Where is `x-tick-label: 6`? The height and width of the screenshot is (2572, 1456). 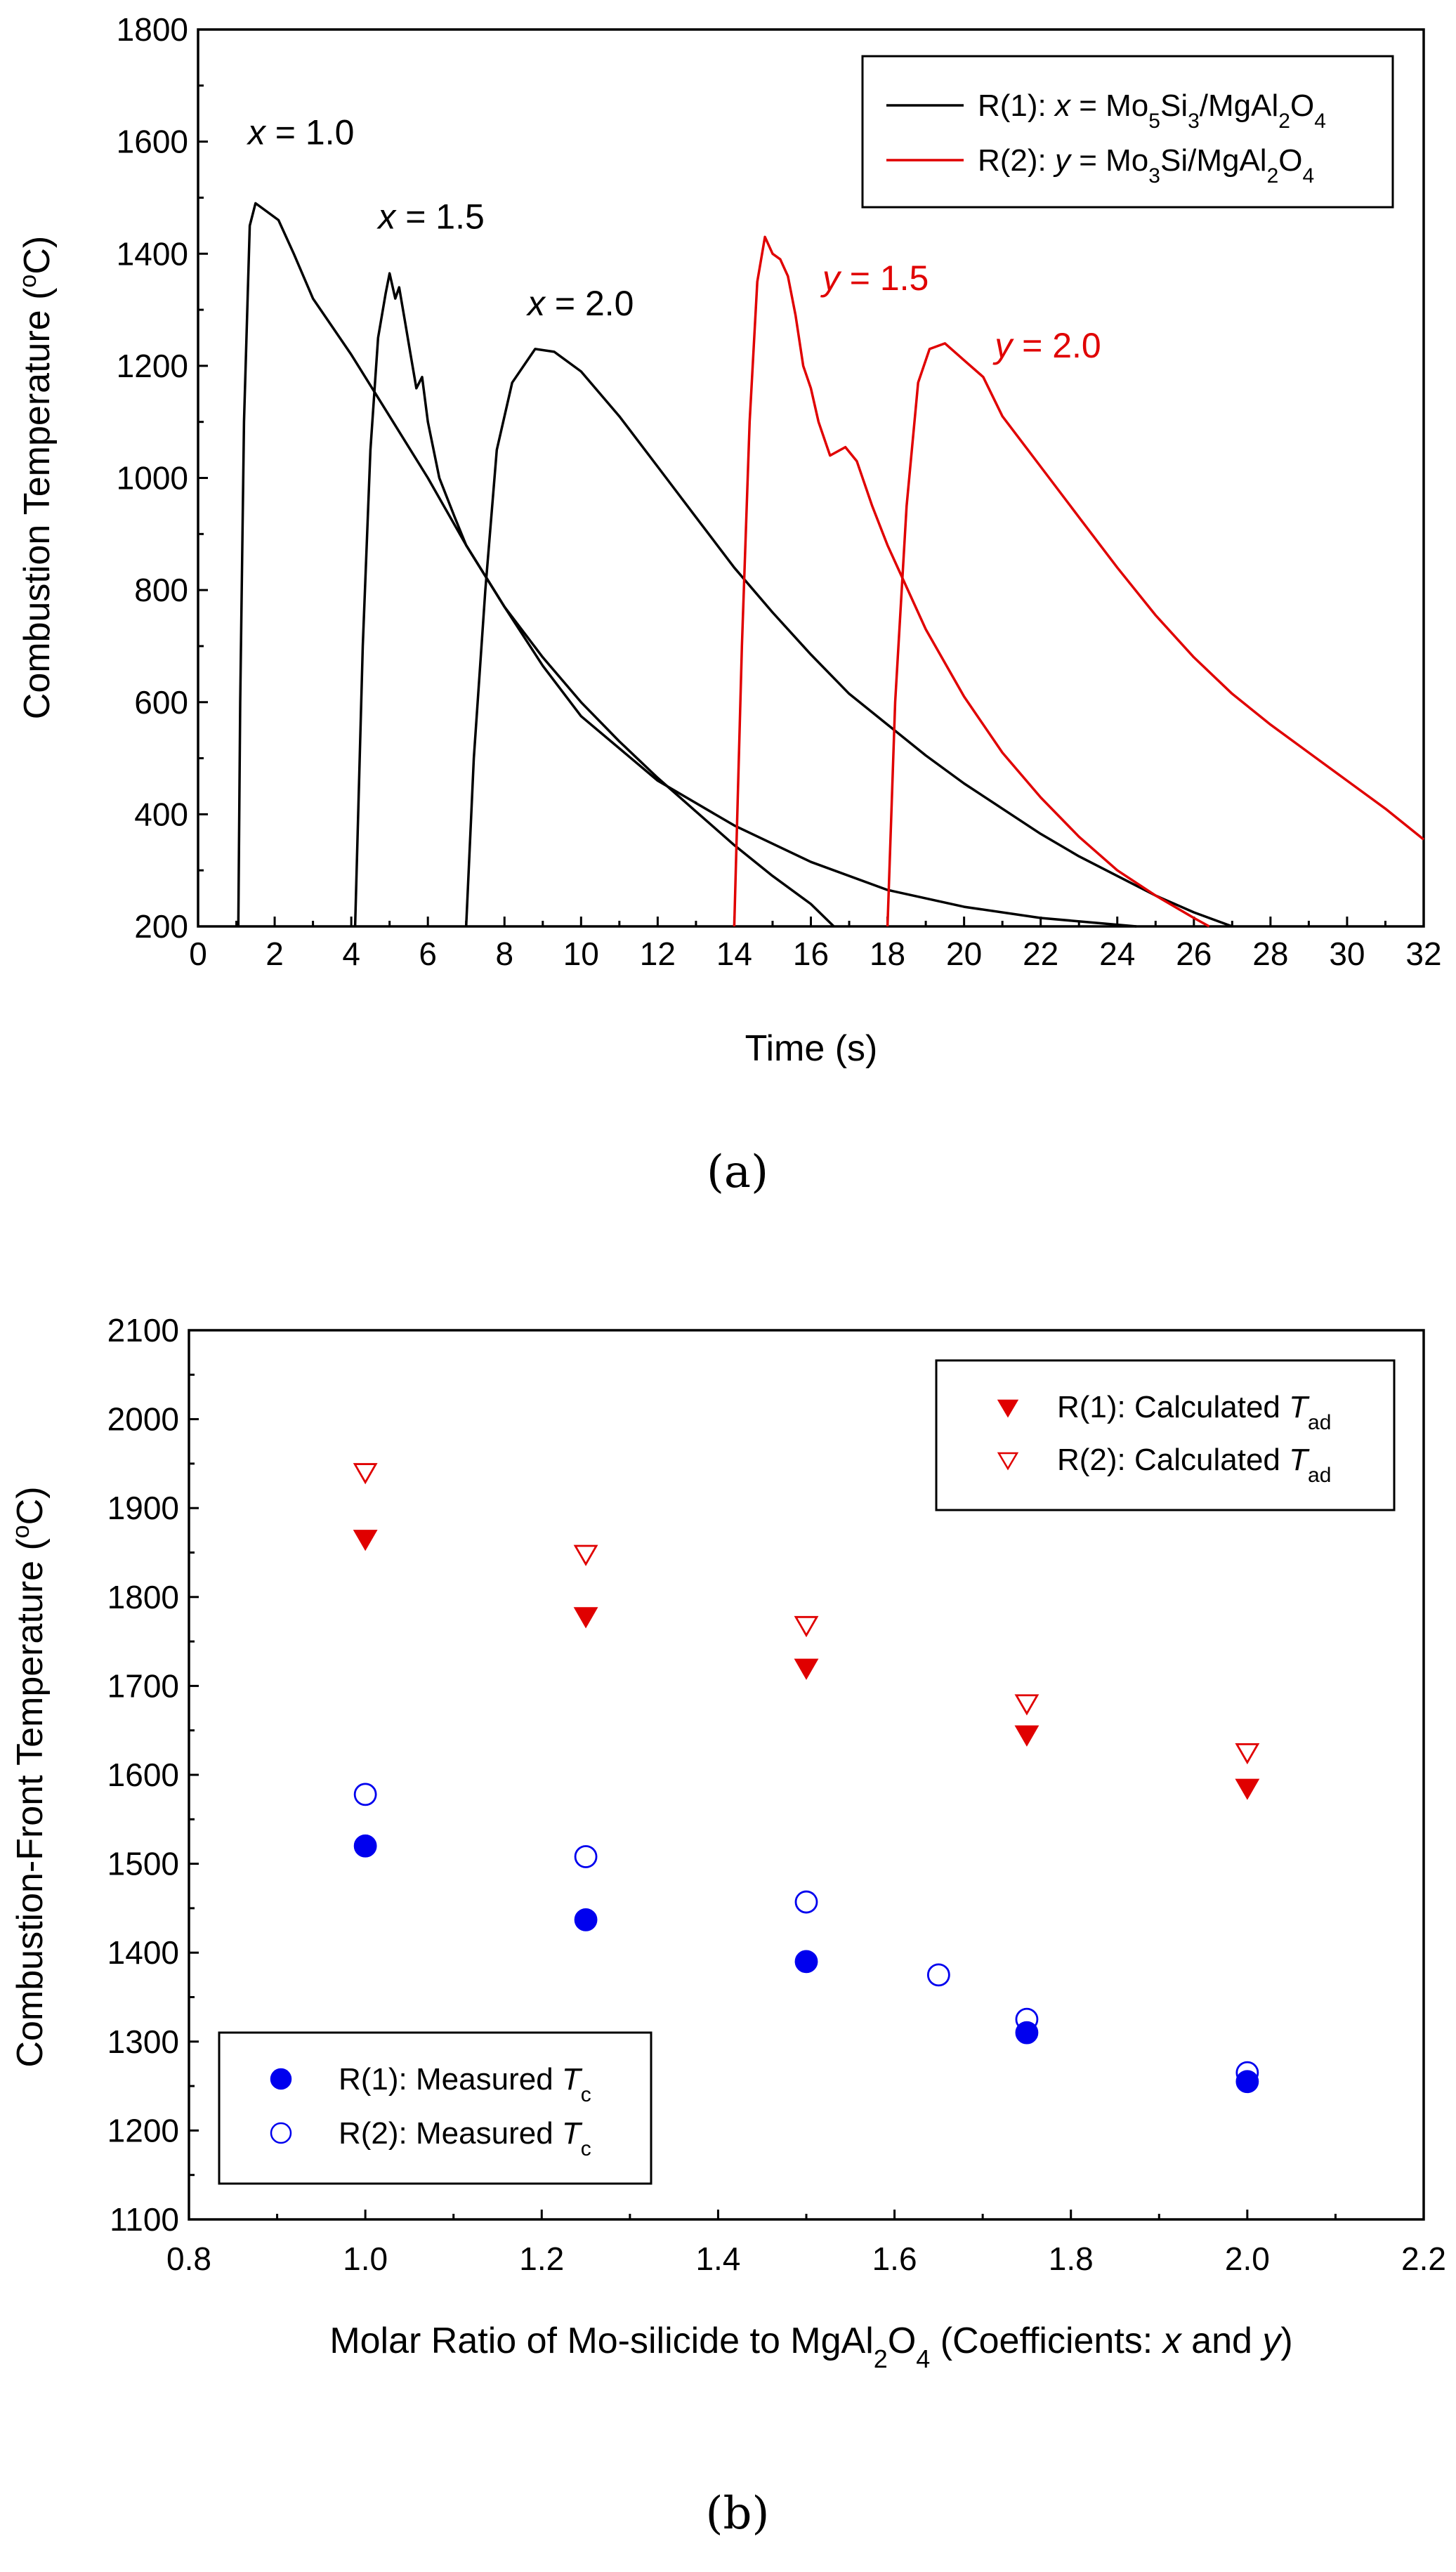 x-tick-label: 6 is located at coordinates (428, 954).